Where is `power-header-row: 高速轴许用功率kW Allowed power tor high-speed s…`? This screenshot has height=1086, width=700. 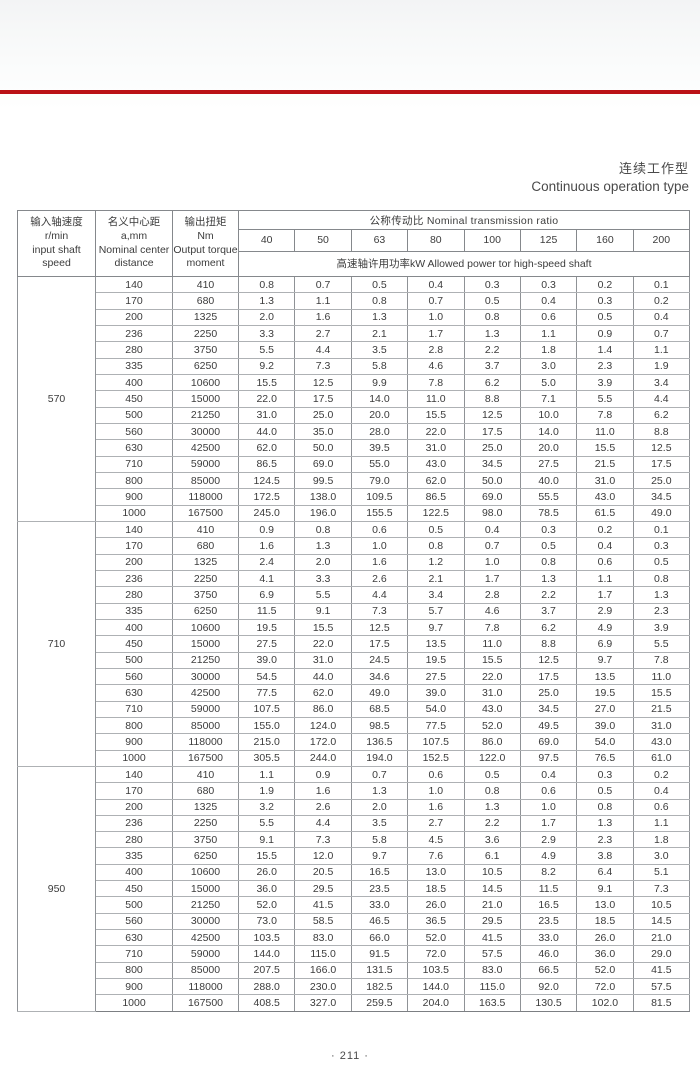 power-header-row: 高速轴许用功率kW Allowed power tor high-speed s… is located at coordinates (354, 264).